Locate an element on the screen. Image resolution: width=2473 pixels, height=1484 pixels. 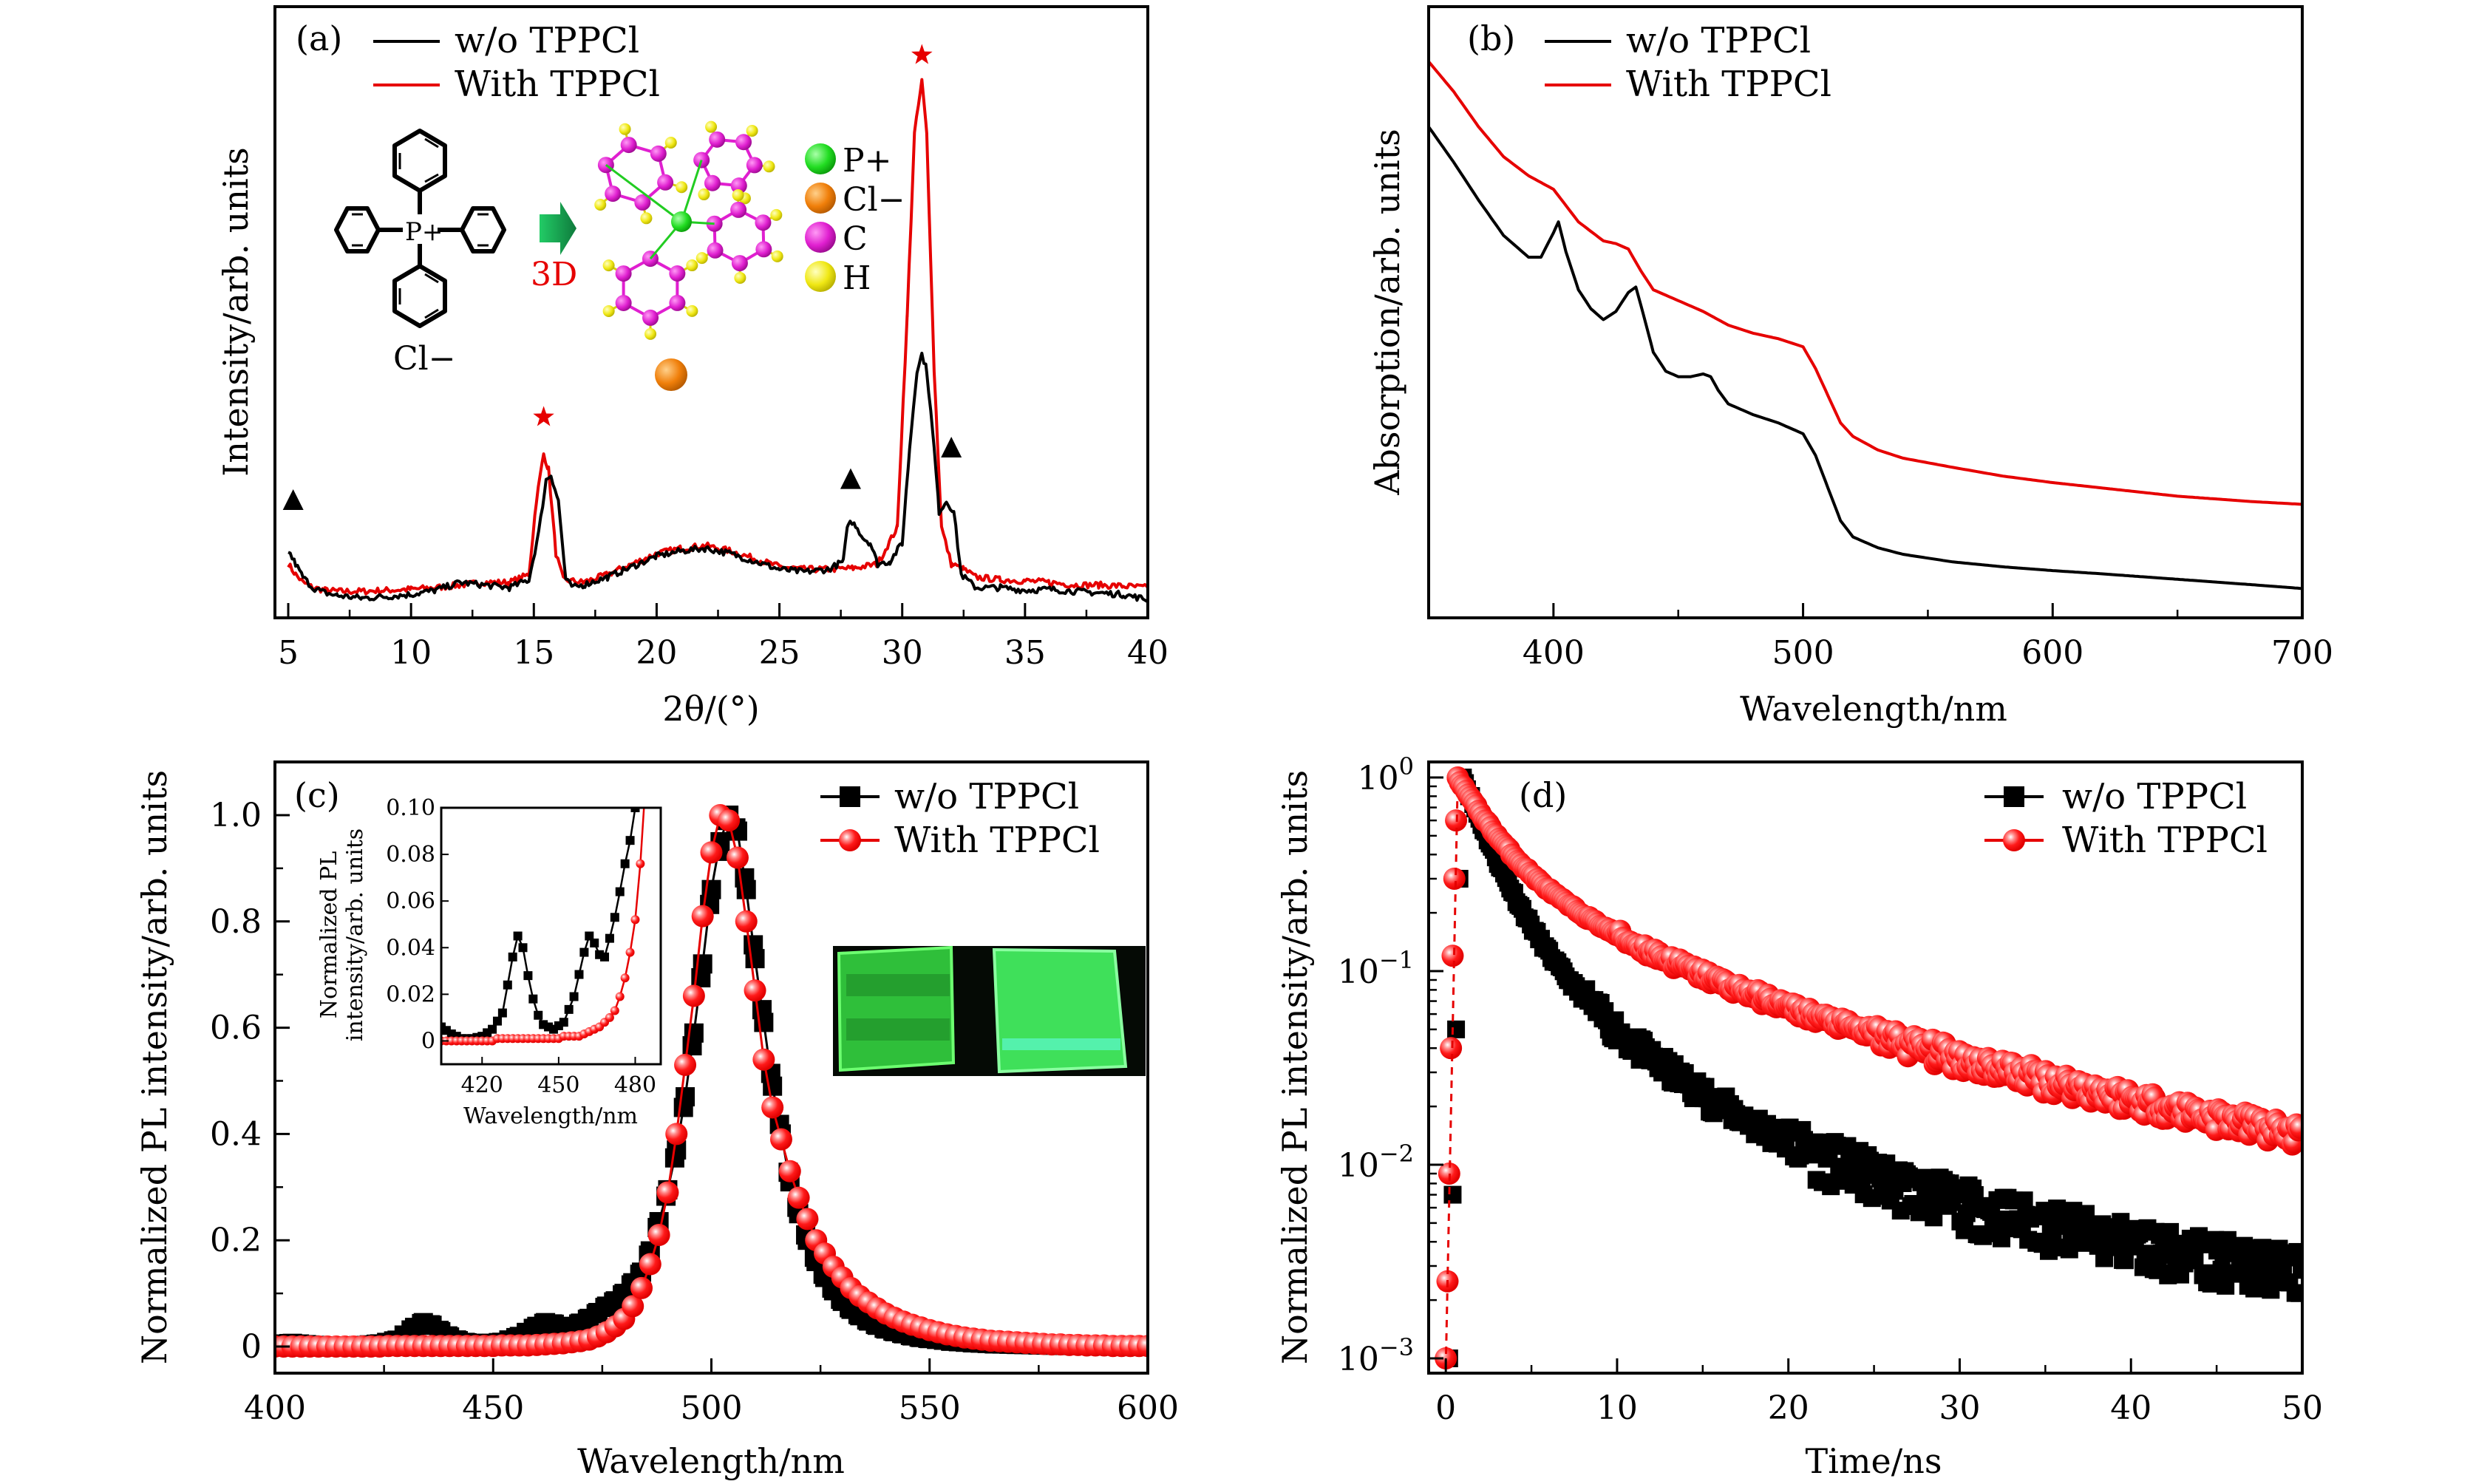
panel-c-inset-axes: 420 450 480 0 0.02 0.04 0.06 0.08 0.10 is located at coordinates (521, 946).